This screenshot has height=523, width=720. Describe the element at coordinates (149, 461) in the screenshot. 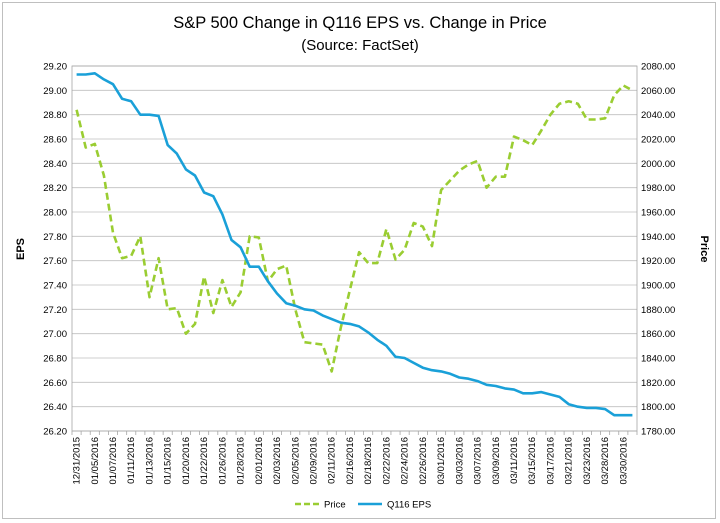

I see `x-tick-label: 01/13/2016` at that location.